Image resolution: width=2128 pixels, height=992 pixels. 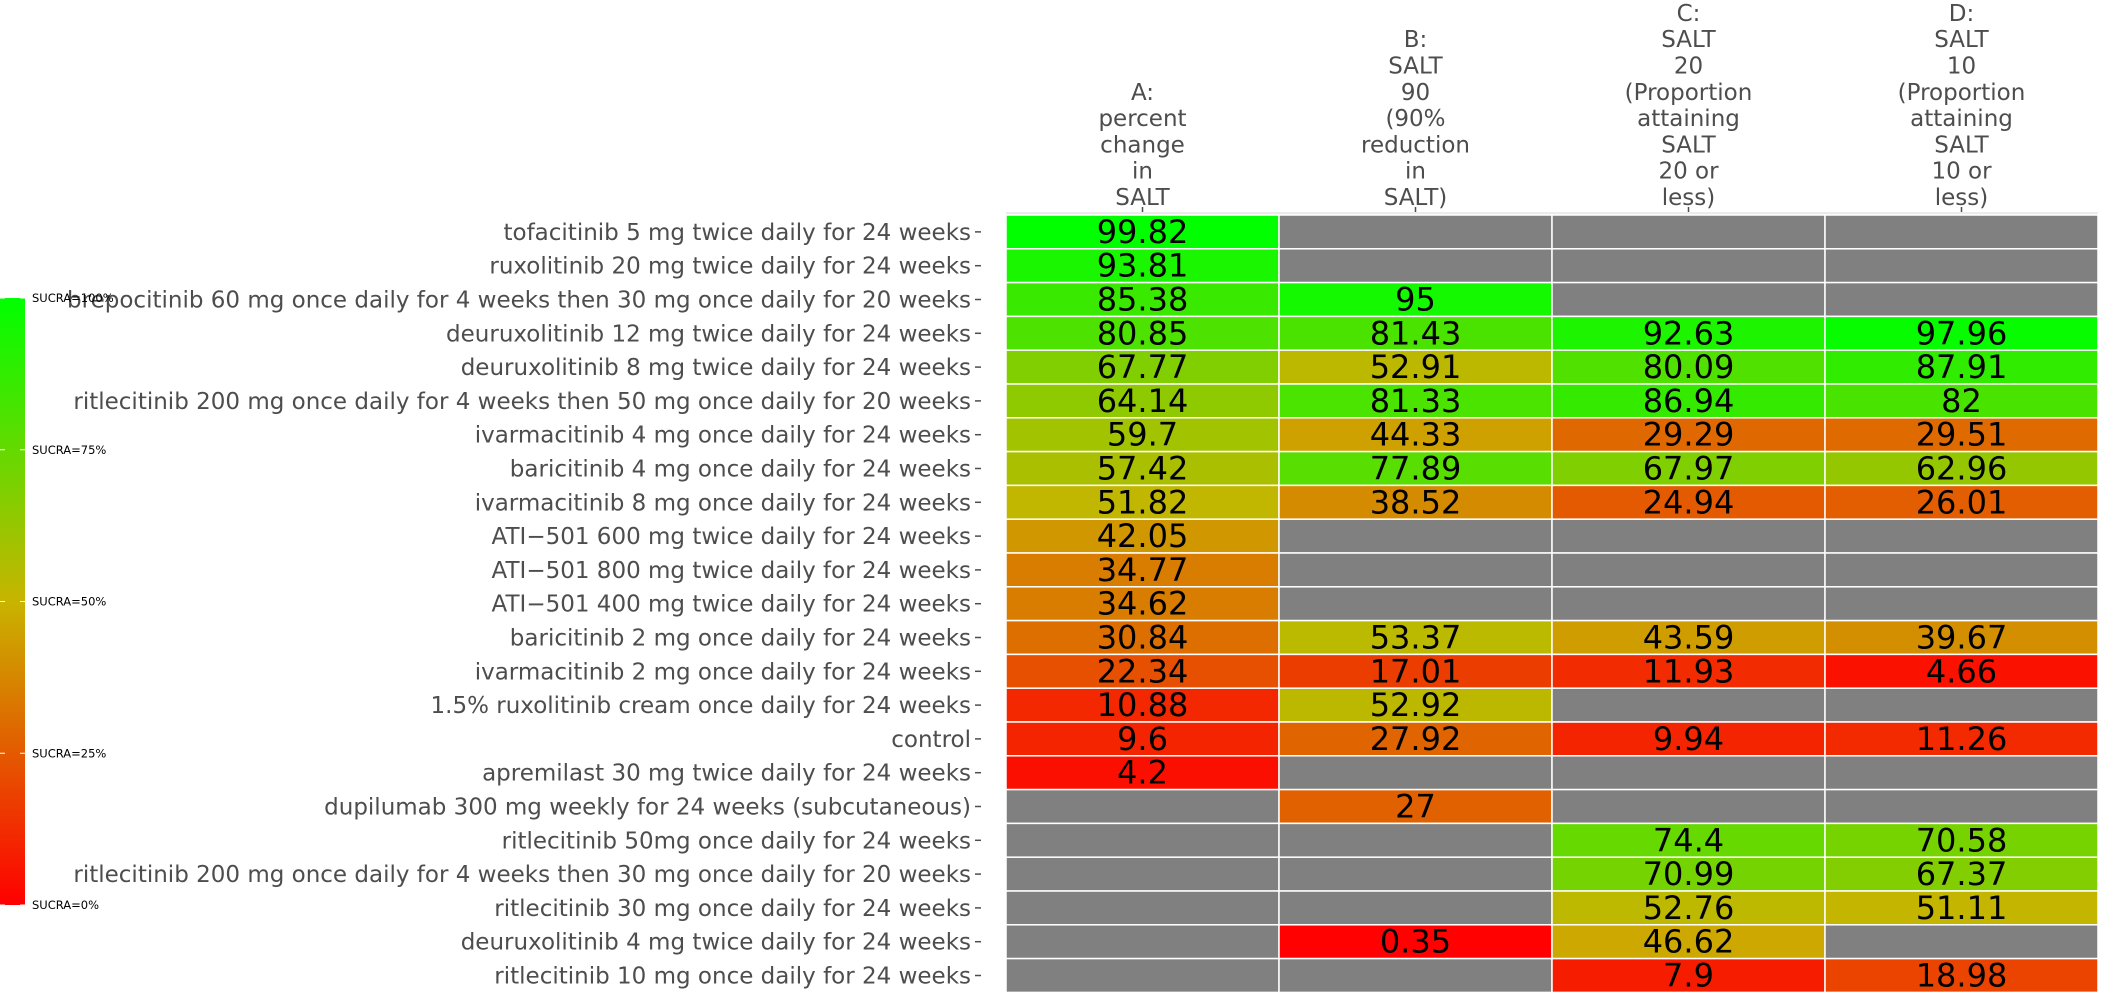 I want to click on row-label: baricitinib 2 mg once daily for 24 weeks, so click(x=740, y=639).